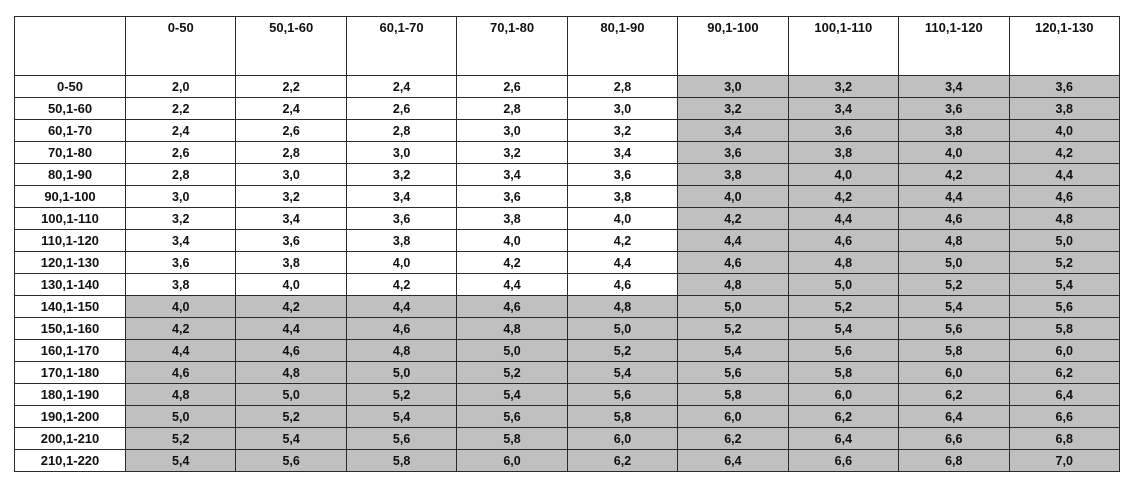 The width and height of the screenshot is (1139, 487). I want to click on table-cell: 6,8, so click(1064, 438).